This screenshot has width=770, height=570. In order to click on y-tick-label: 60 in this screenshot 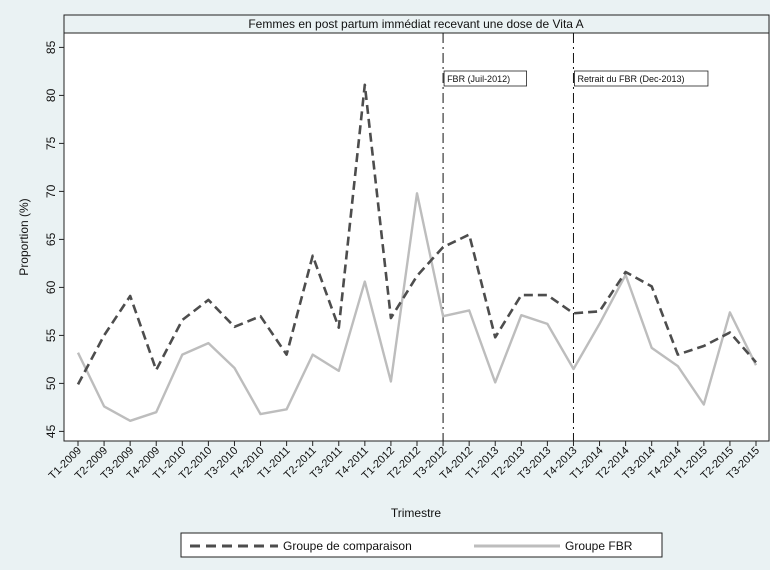, I will do `click(51, 287)`.